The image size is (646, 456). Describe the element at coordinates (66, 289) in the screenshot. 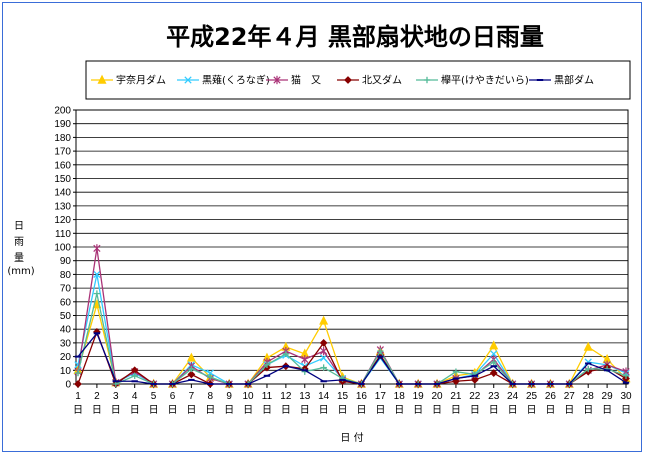

I see `y-tick-label: 70` at that location.